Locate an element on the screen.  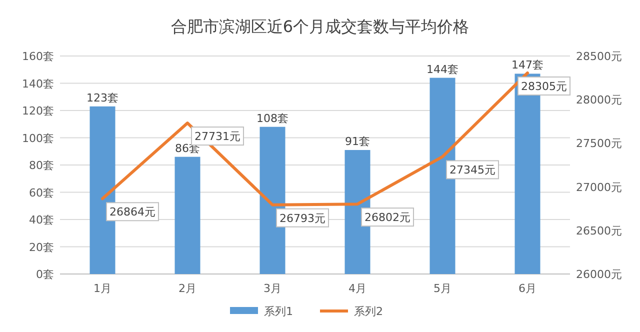
data-label: 91套 is located at coordinates (357, 141).